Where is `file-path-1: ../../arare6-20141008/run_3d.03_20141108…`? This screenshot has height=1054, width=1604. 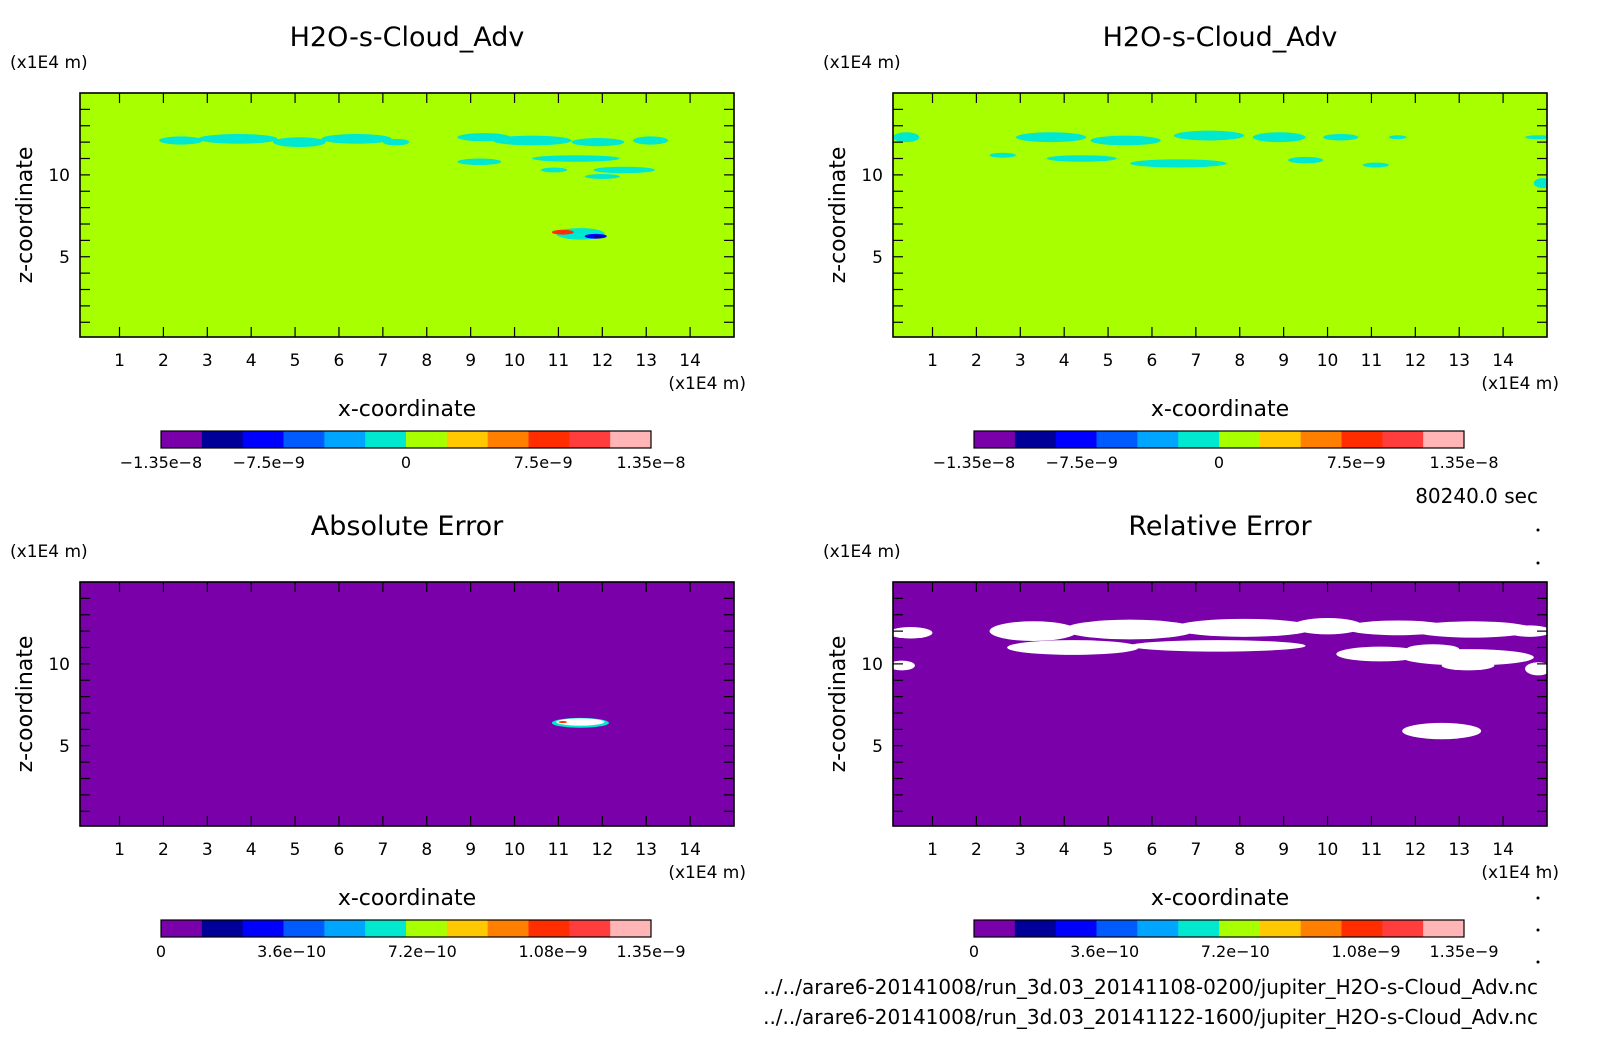 file-path-1: ../../arare6-20141008/run_3d.03_20141108… is located at coordinates (1150, 987).